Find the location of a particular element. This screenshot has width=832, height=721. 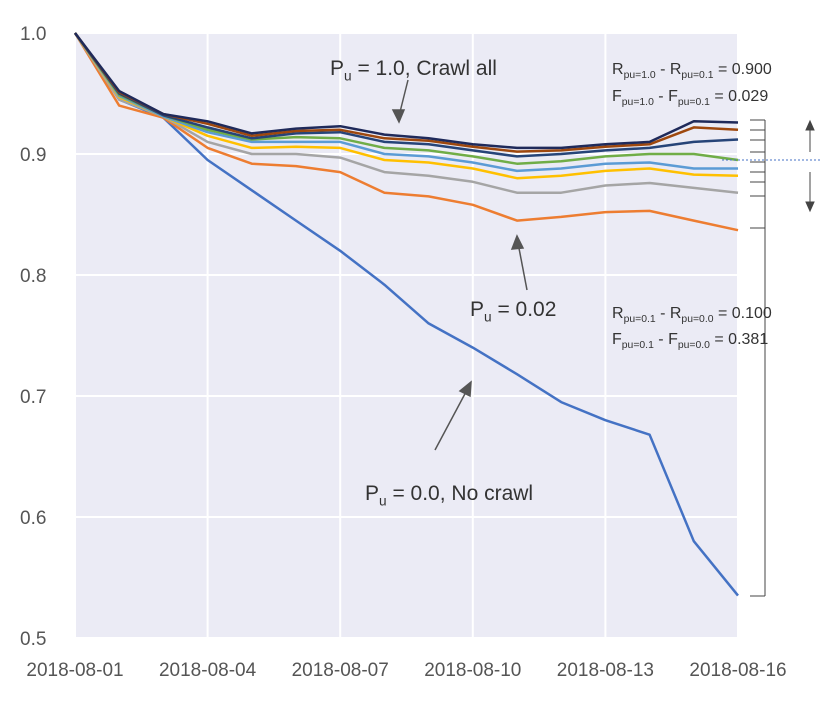

y-tick-label: 0.7 is located at coordinates (33, 397).